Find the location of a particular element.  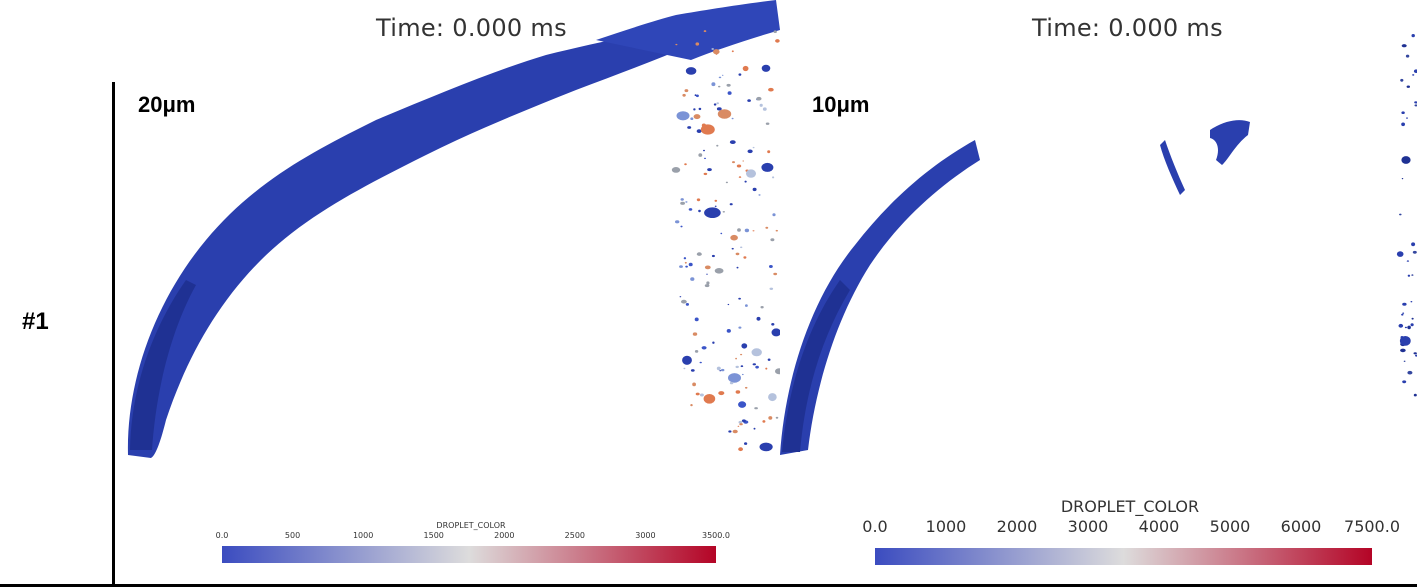

row-label: #1 is located at coordinates (35, 321).